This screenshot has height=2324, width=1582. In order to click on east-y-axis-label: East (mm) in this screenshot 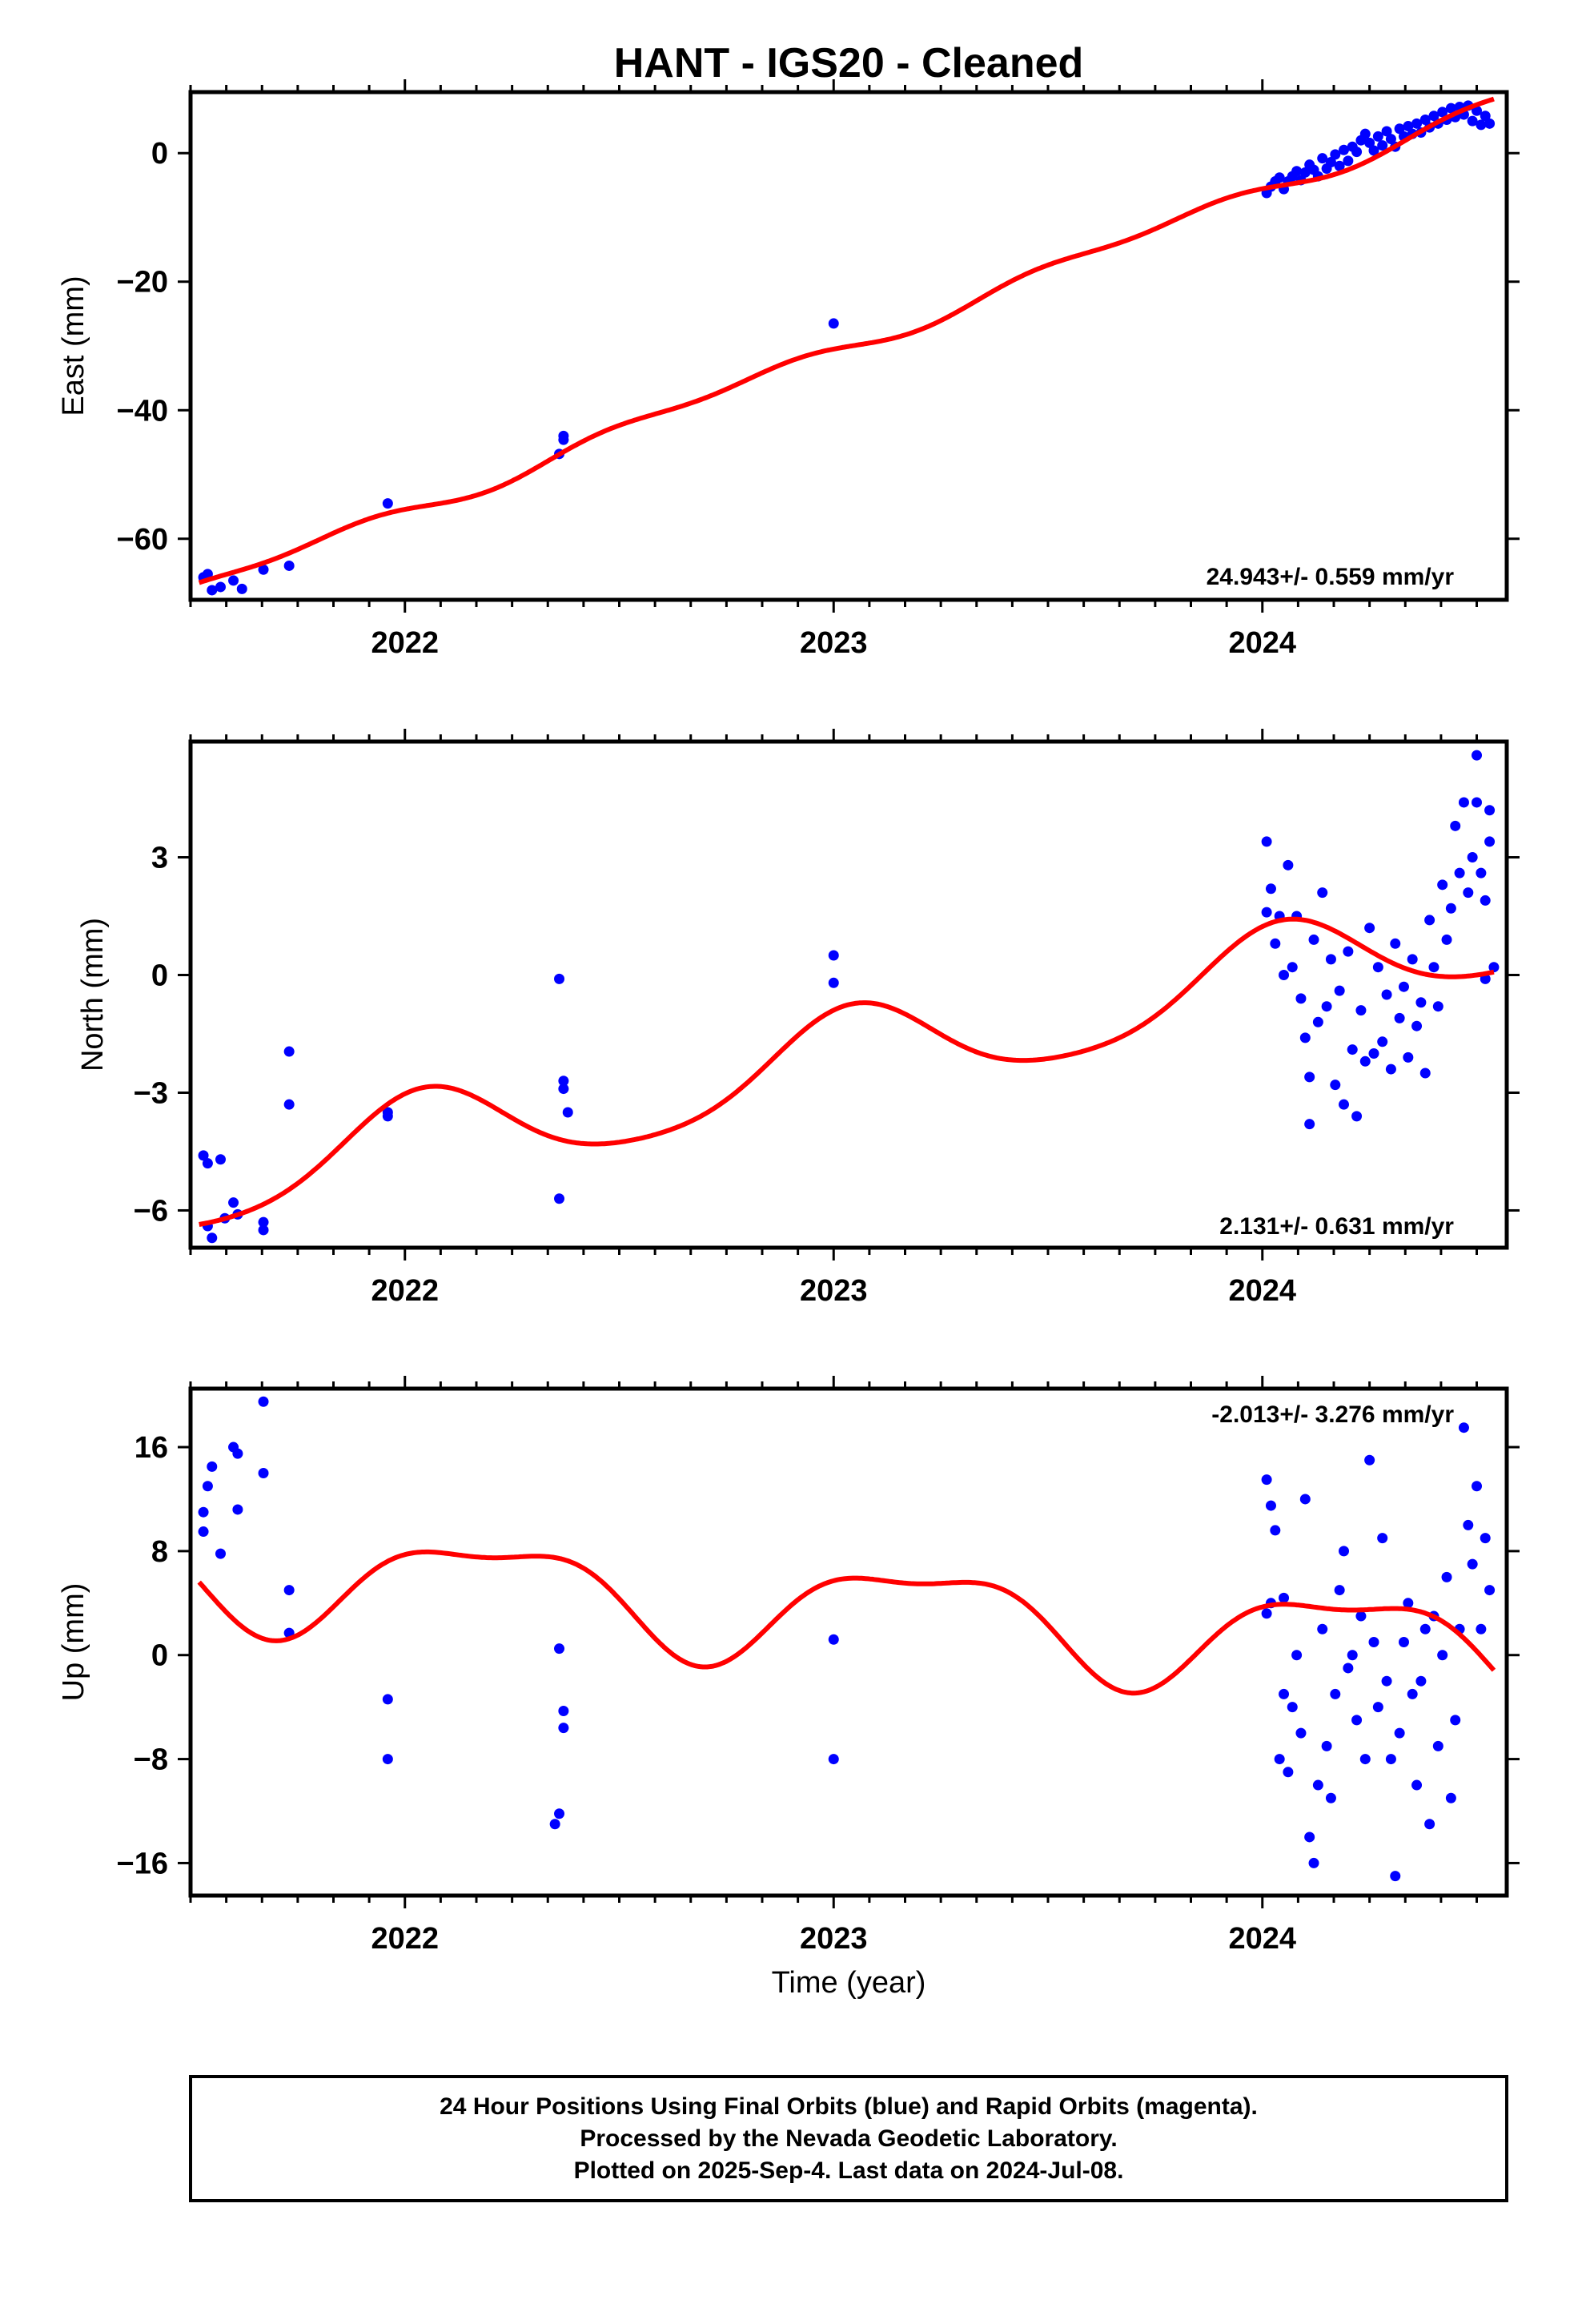, I will do `click(74, 345)`.